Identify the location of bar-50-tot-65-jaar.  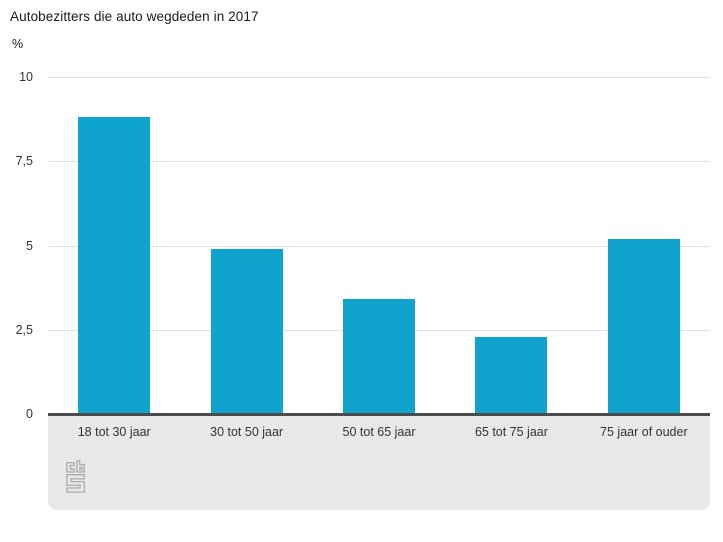
(379, 356).